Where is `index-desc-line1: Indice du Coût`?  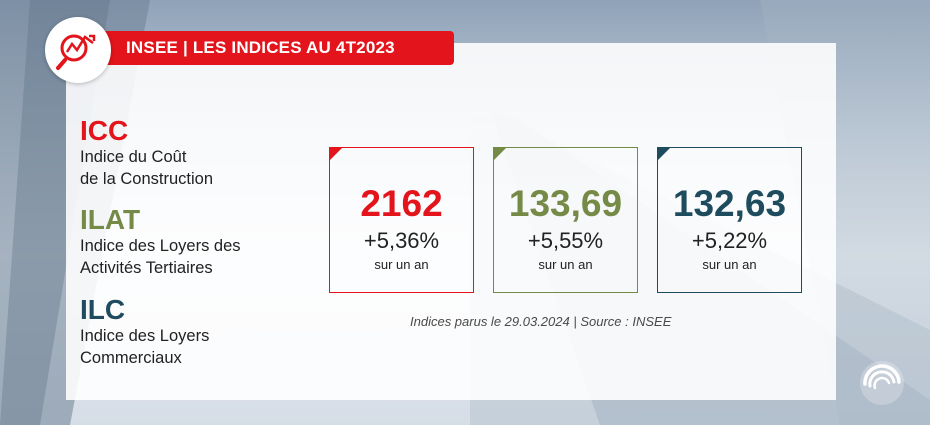
index-desc-line1: Indice du Coût is located at coordinates (133, 157).